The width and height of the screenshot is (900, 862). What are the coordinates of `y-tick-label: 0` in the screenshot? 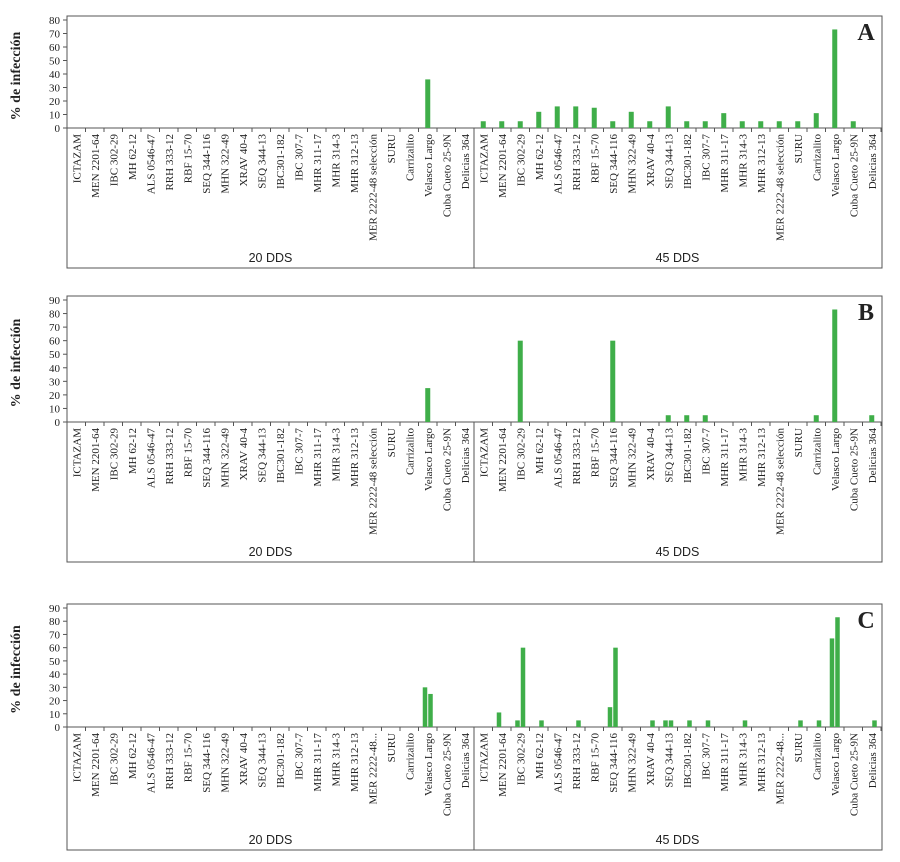 It's located at (58, 129).